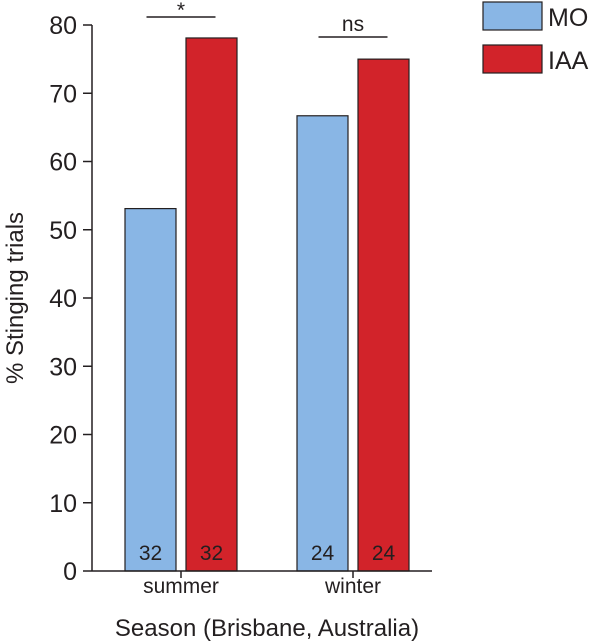 Image resolution: width=592 pixels, height=642 pixels. Describe the element at coordinates (63, 94) in the screenshot. I see `y-tick-label: 70` at that location.